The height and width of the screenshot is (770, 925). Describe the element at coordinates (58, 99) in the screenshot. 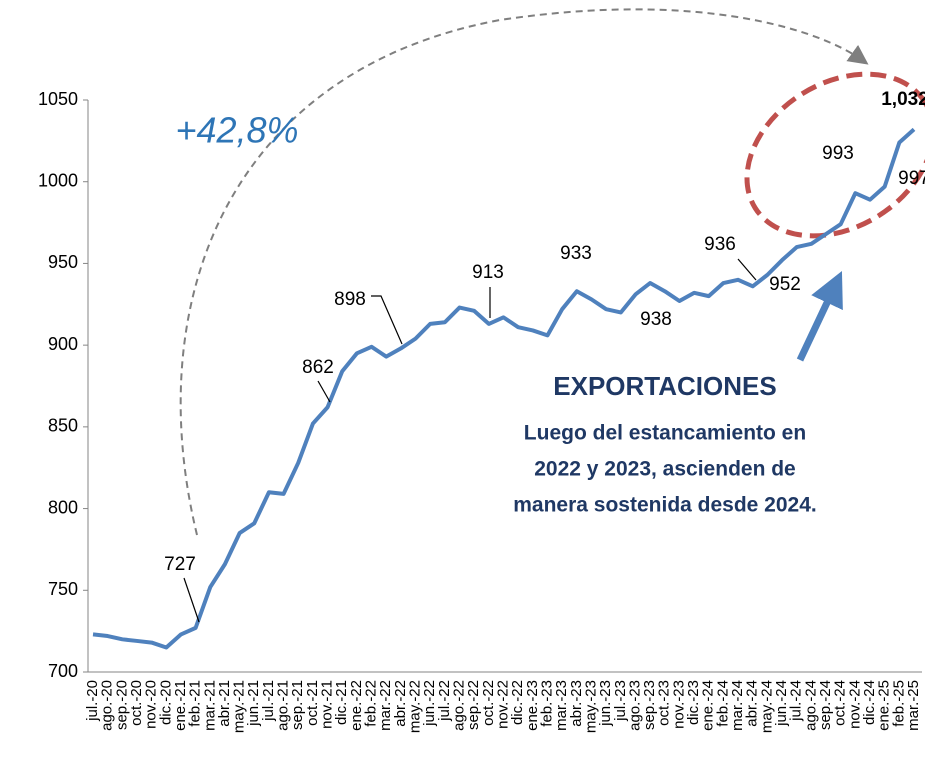

I see `y-tick-label: 1050` at that location.